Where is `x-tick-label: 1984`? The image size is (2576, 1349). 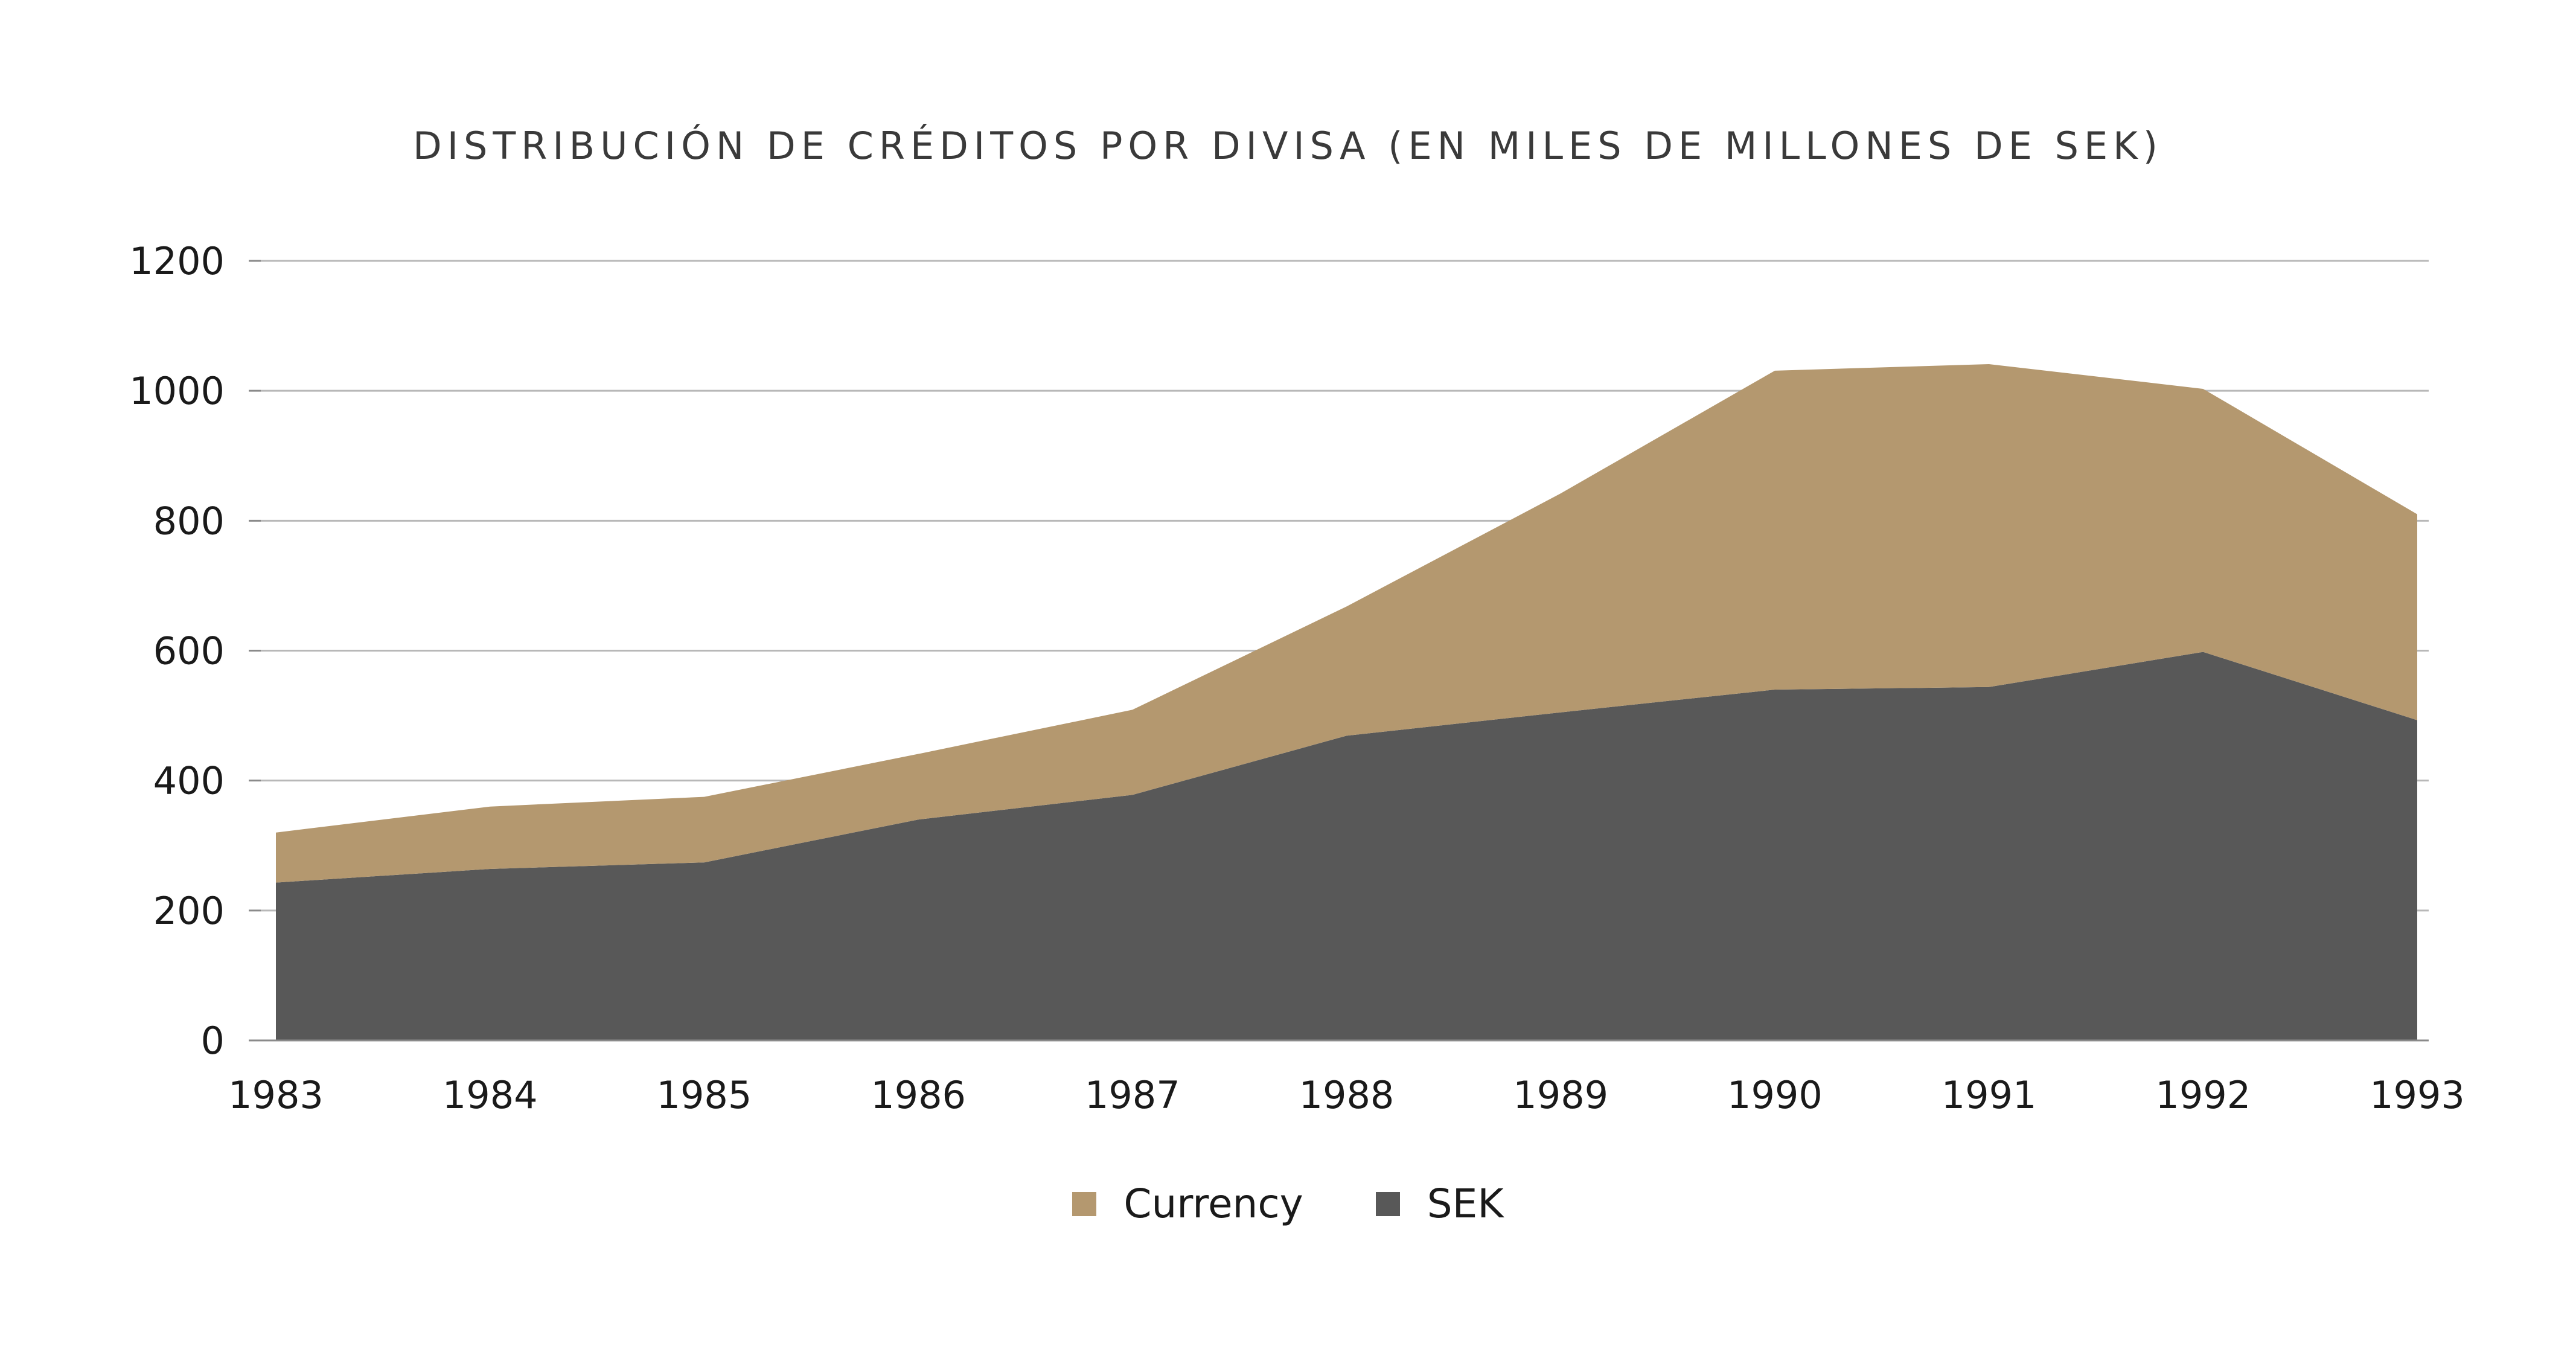
x-tick-label: 1984 is located at coordinates (491, 1095).